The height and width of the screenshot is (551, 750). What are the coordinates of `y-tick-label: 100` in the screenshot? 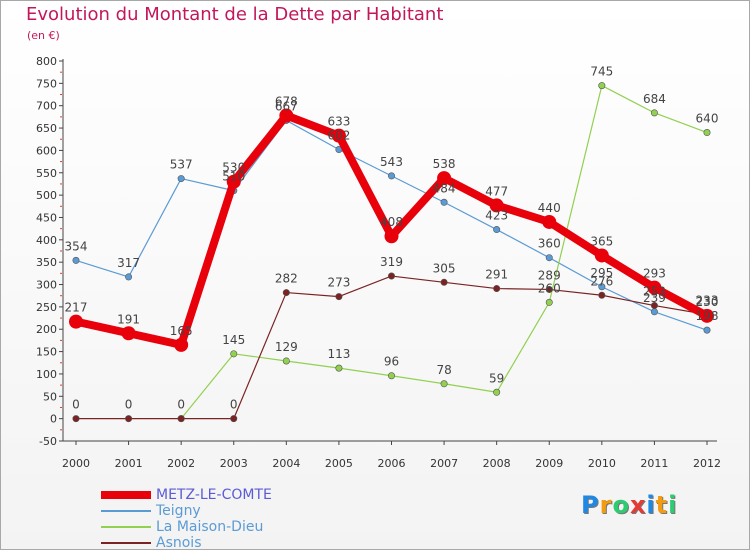 It's located at (46, 374).